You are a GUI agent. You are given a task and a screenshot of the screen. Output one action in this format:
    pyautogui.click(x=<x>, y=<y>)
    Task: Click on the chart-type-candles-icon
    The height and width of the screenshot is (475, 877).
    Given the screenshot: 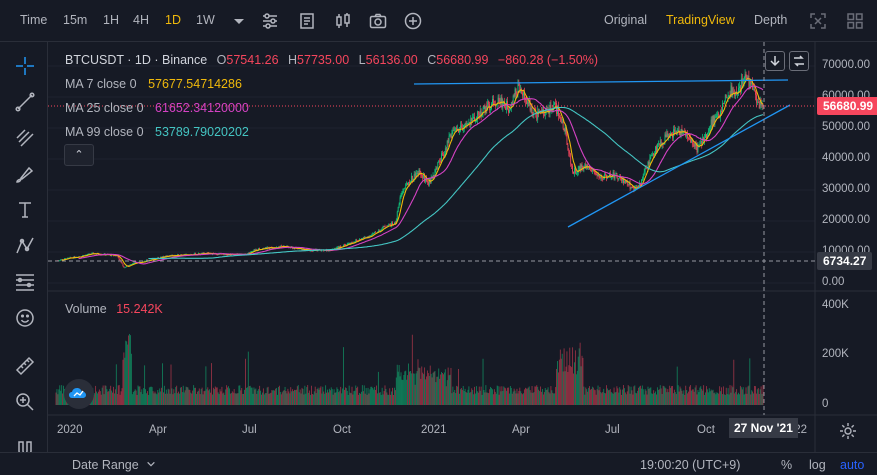 What is the action you would take?
    pyautogui.click(x=343, y=21)
    